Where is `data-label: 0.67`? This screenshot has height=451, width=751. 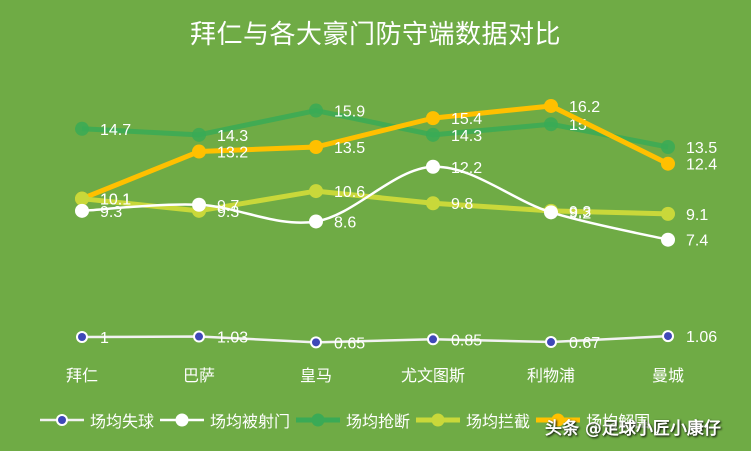
data-label: 0.67 is located at coordinates (584, 343).